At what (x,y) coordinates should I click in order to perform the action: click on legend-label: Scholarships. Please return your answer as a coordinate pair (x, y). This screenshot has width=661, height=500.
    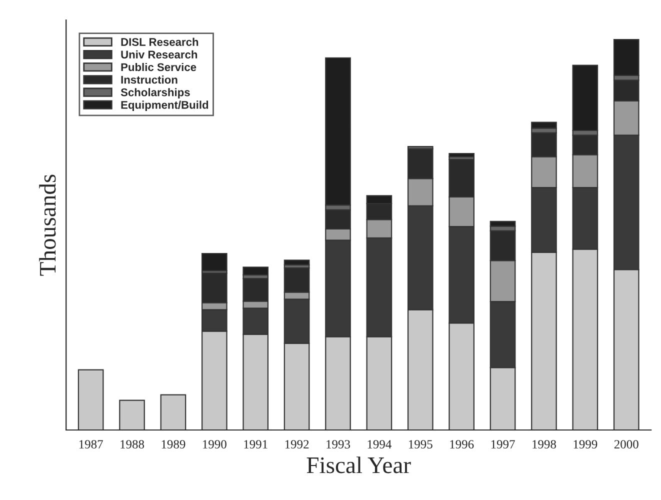
    Looking at the image, I should click on (155, 93).